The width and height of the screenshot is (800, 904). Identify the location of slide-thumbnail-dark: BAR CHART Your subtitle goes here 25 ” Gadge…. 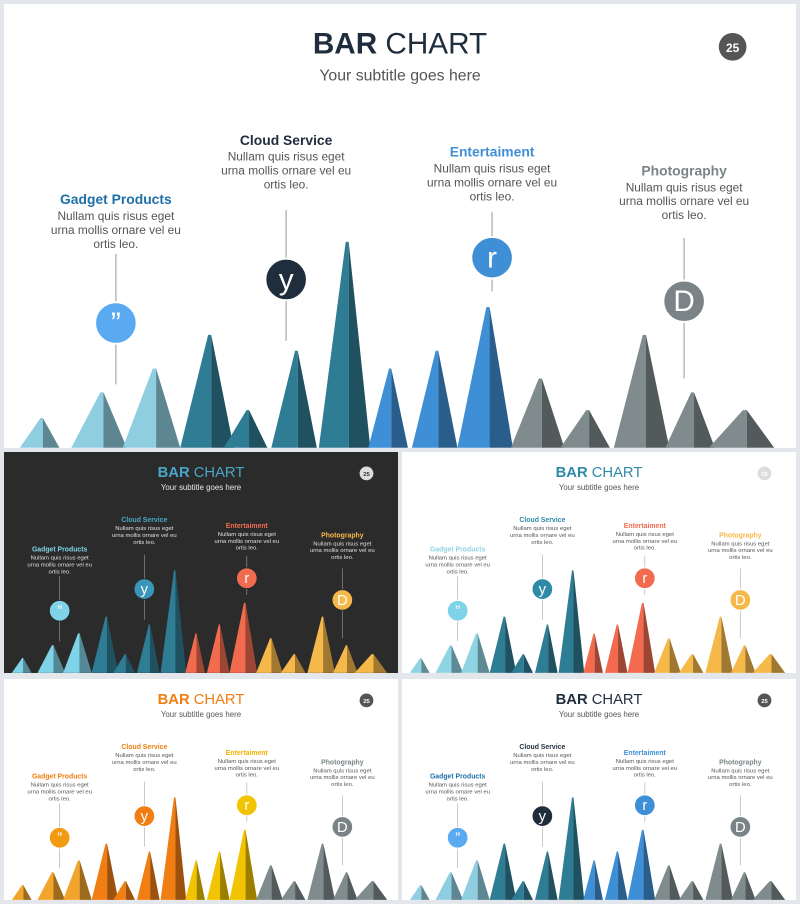
(201, 562).